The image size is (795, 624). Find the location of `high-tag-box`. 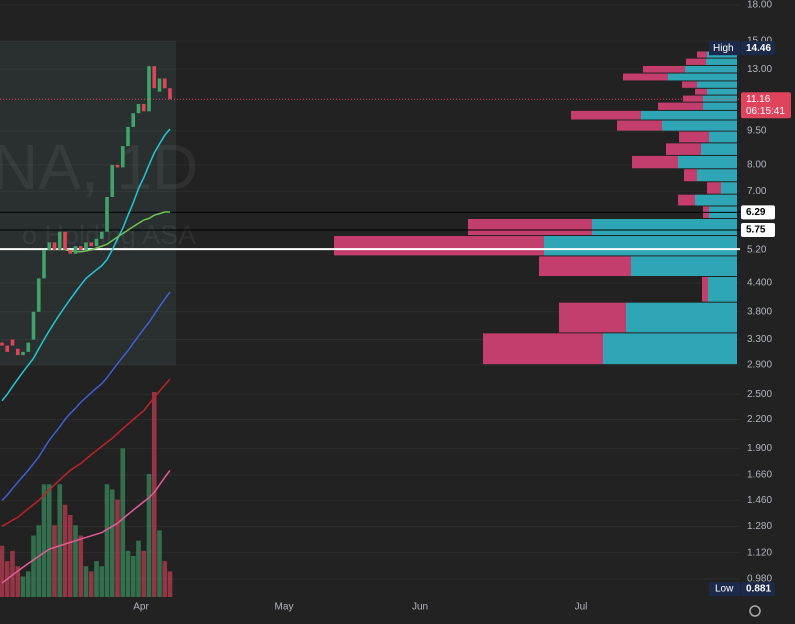

high-tag-box is located at coordinates (724, 48).